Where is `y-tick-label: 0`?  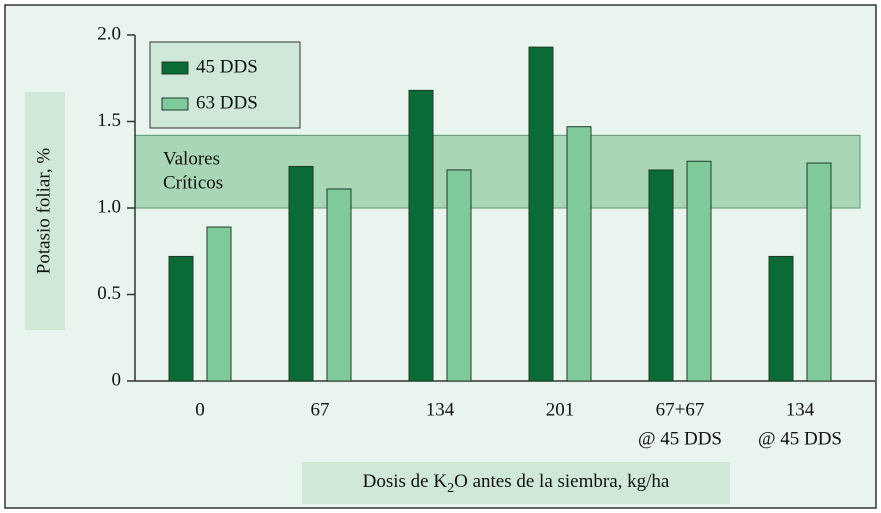
y-tick-label: 0 is located at coordinates (117, 379).